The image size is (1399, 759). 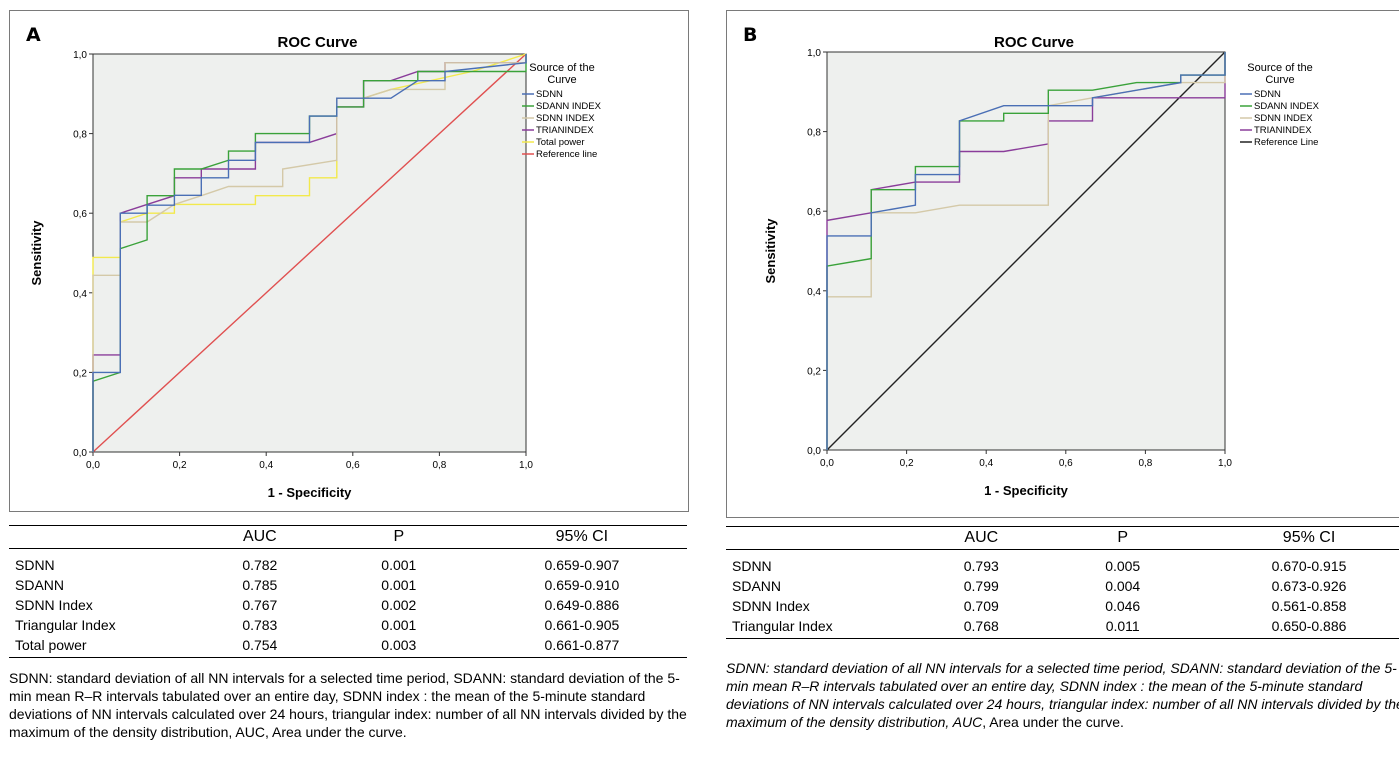 I want to click on auc-table-a-header-cell, so click(x=104, y=537).